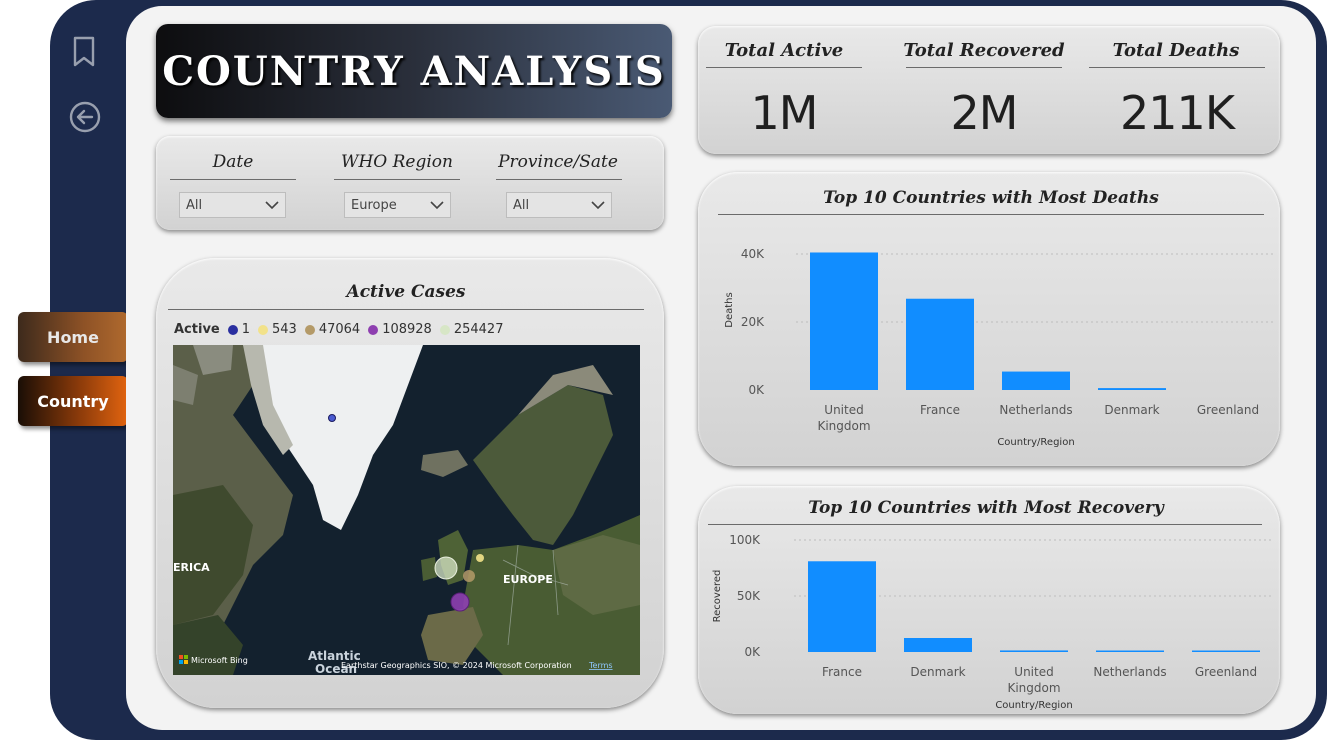 The height and width of the screenshot is (740, 1327). I want to click on y-tick-label: 50K, so click(749, 596).